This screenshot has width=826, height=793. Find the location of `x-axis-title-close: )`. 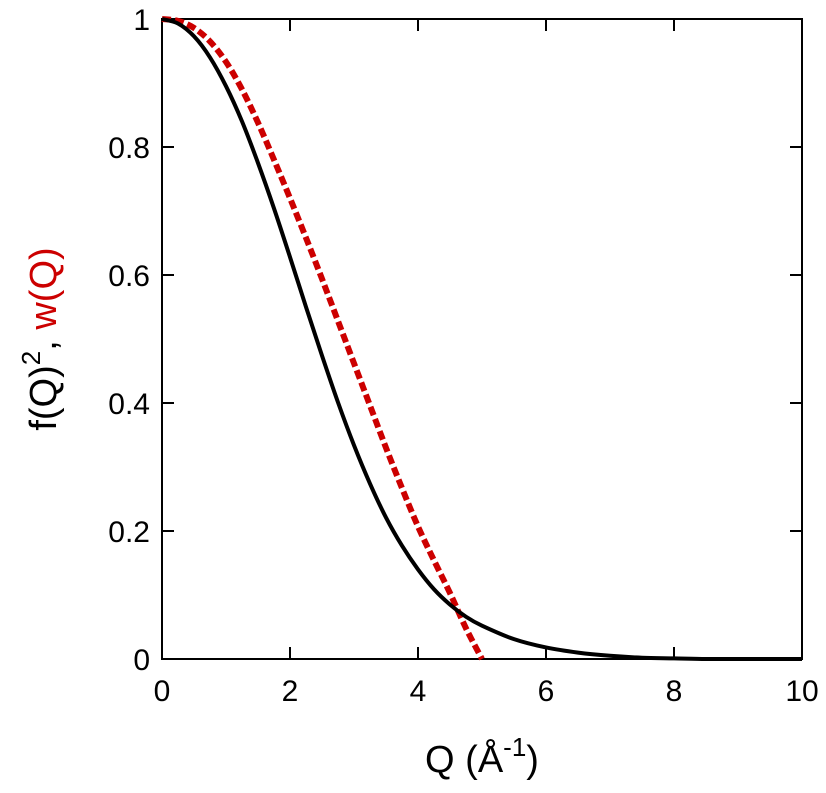

x-axis-title-close: ) is located at coordinates (532, 760).